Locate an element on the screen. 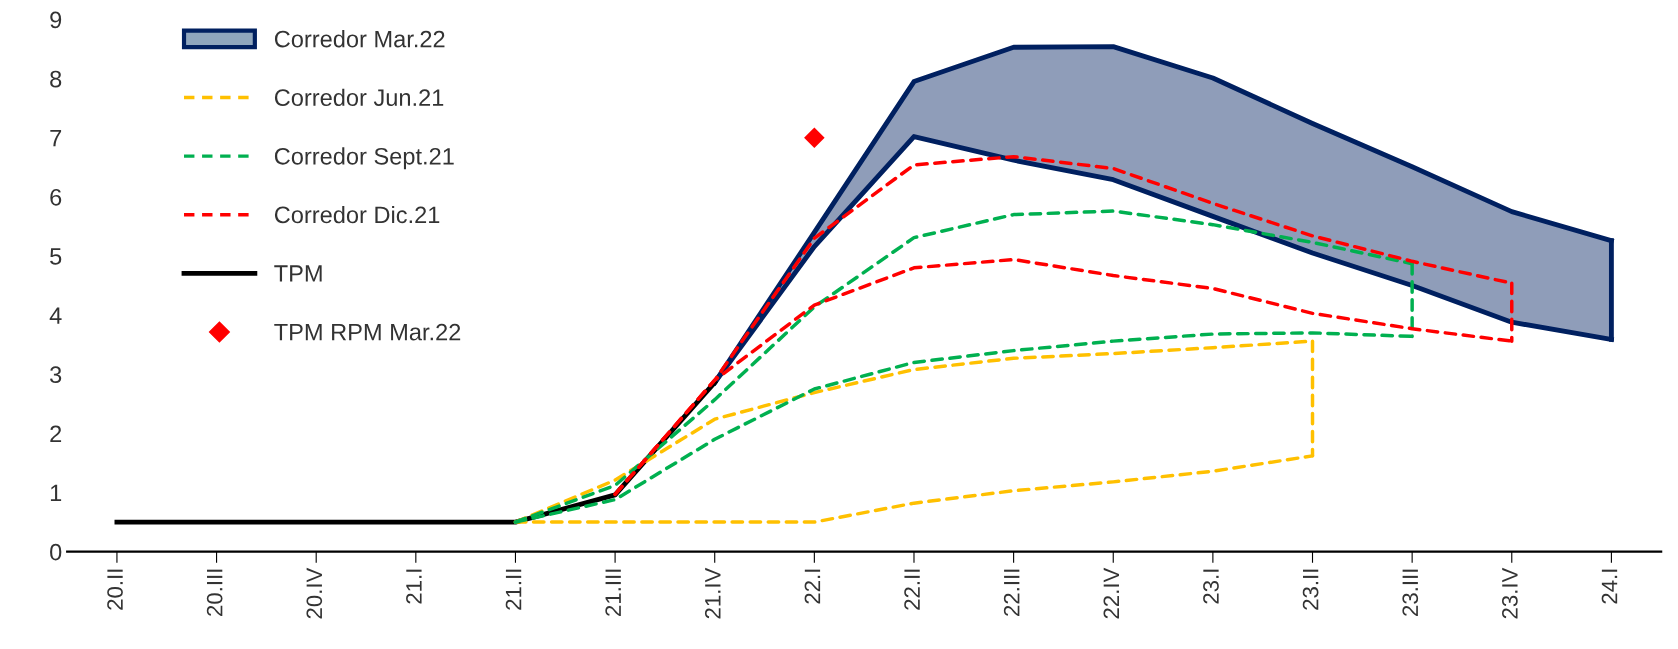  y-tick-label: 2 is located at coordinates (56, 433).